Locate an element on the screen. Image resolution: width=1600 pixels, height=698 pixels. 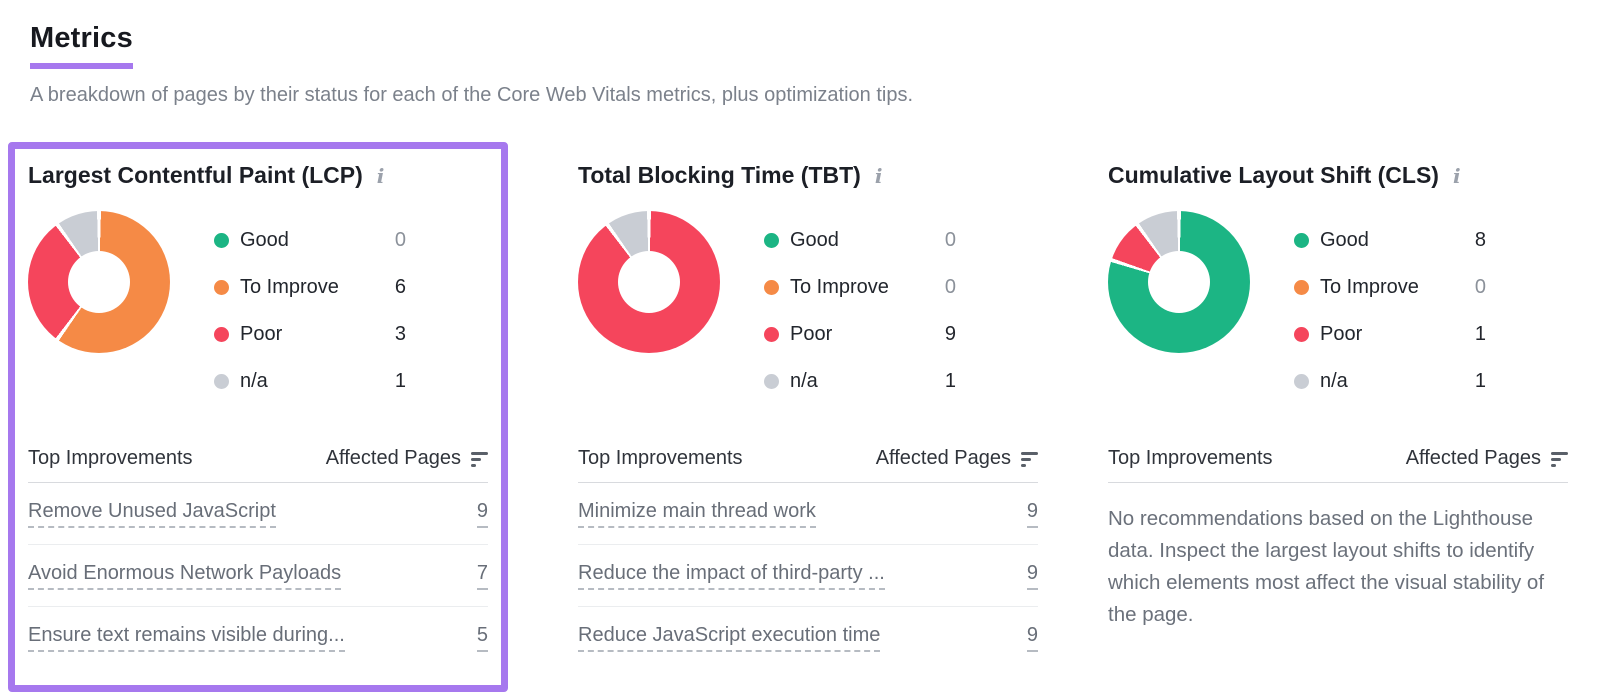
panel-lcp-title: Largest Contentful Paint (LCP) is located at coordinates (195, 175).